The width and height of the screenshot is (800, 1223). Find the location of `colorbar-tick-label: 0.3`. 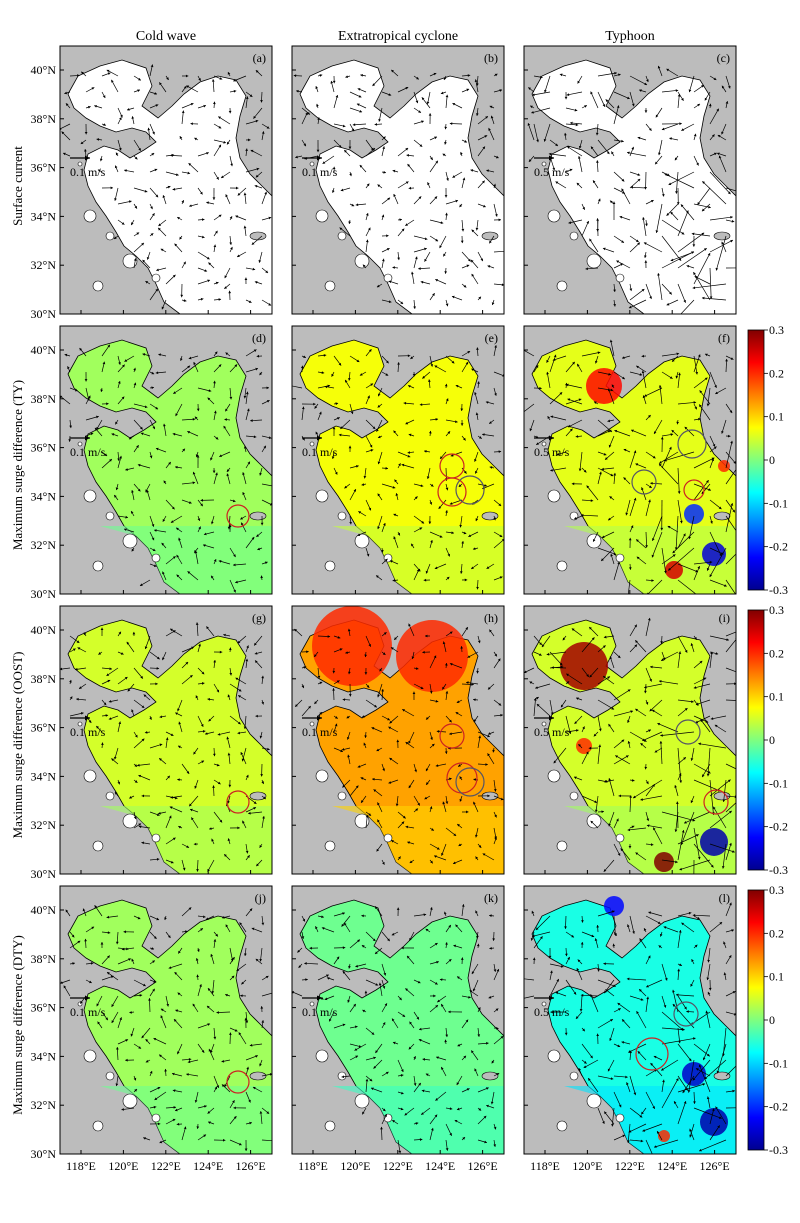

colorbar-tick-label: 0.3 is located at coordinates (776, 610).